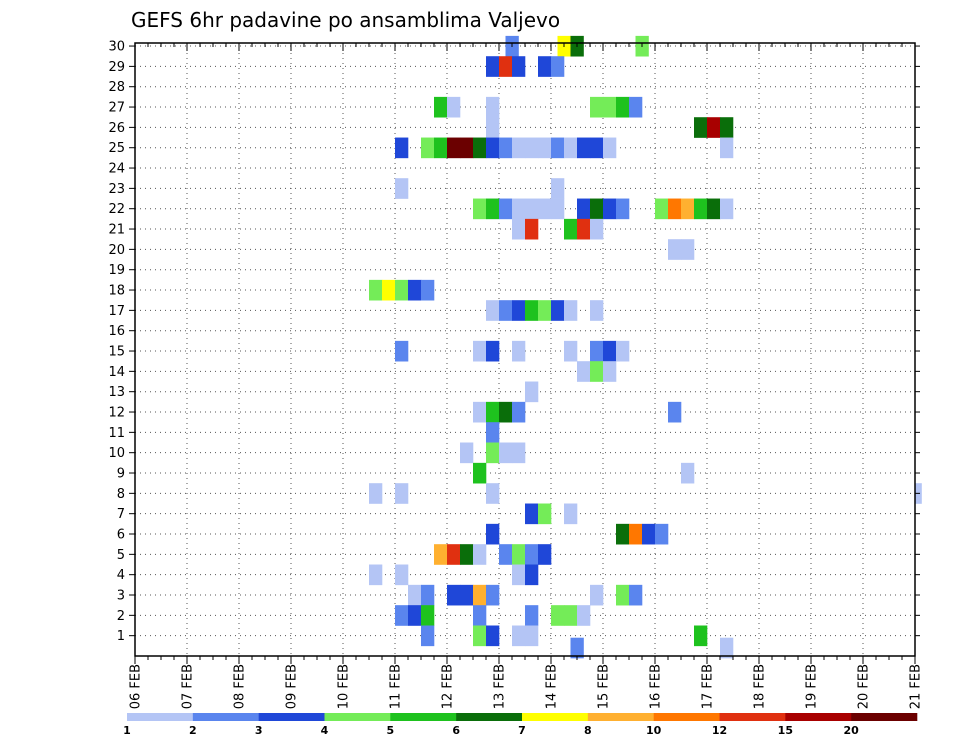 The image size is (960, 742). I want to click on y-tick-label: 1, so click(121, 636).